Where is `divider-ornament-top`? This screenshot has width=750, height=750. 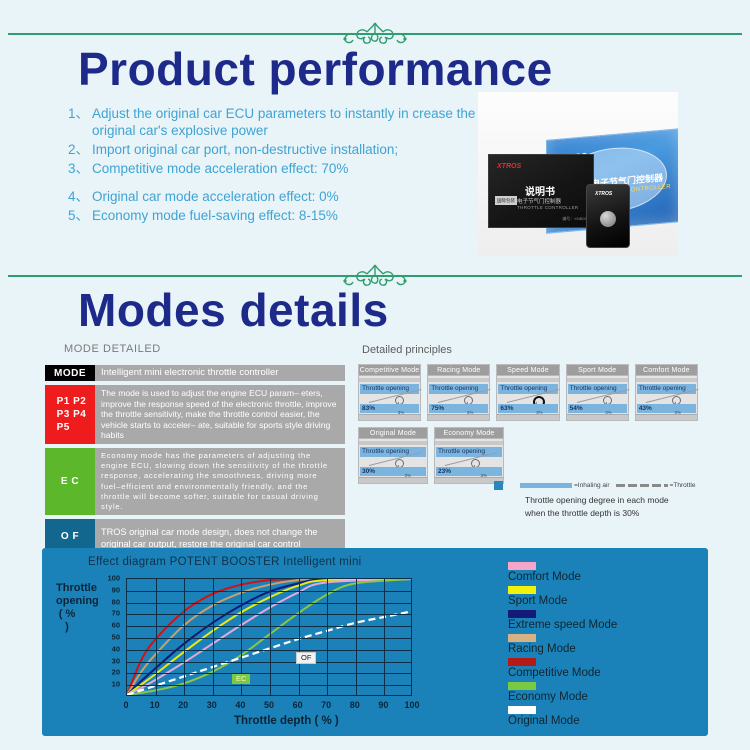 divider-ornament-top is located at coordinates (375, 33).